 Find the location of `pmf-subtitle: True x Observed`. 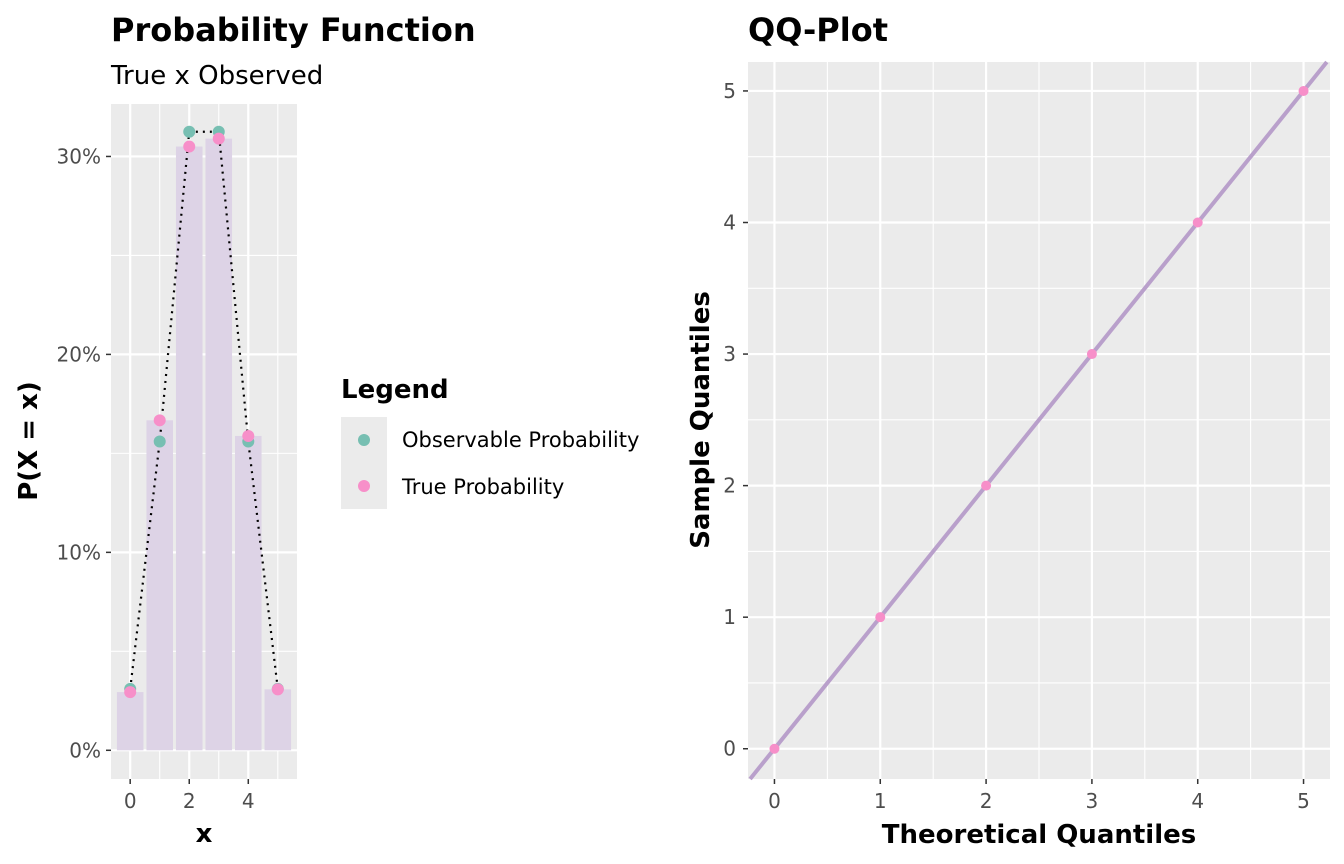

pmf-subtitle: True x Observed is located at coordinates (216, 76).